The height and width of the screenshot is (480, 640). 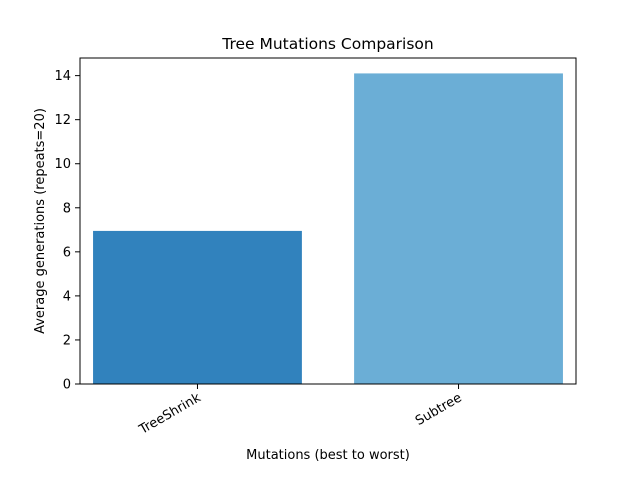 What do you see at coordinates (170, 414) in the screenshot?
I see `x-tick-label: TreeShrink` at bounding box center [170, 414].